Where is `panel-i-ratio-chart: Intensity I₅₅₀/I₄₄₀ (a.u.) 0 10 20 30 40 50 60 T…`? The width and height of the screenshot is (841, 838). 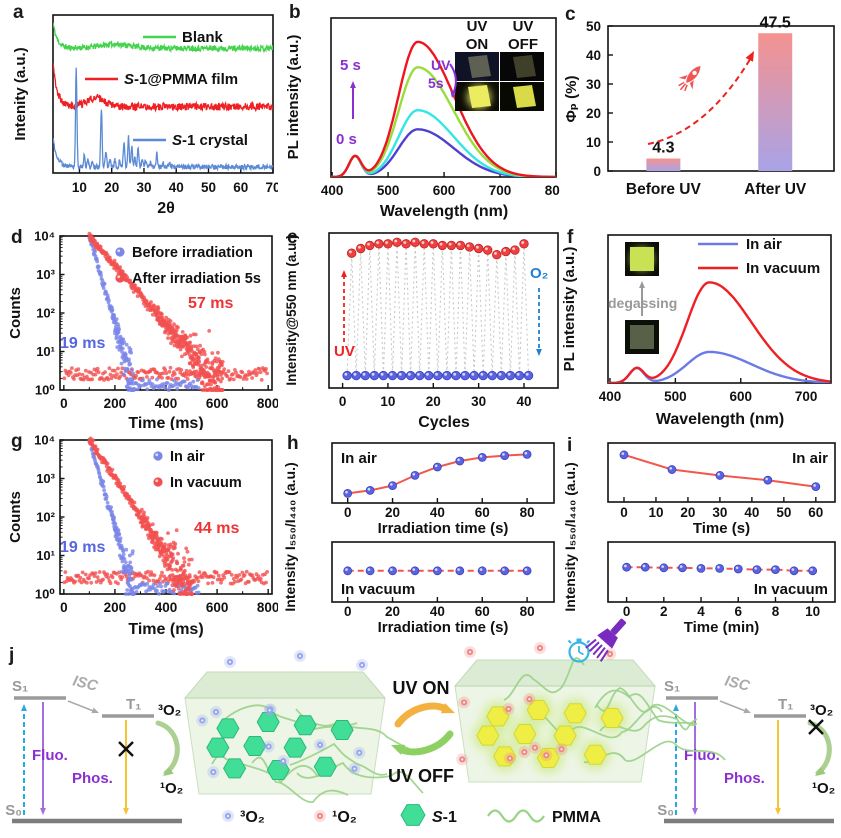 panel-i-ratio-chart: Intensity I₅₅₀/I₄₄₀ (a.u.) 0 10 20 30 40 50 60 T… is located at coordinates (701, 538).